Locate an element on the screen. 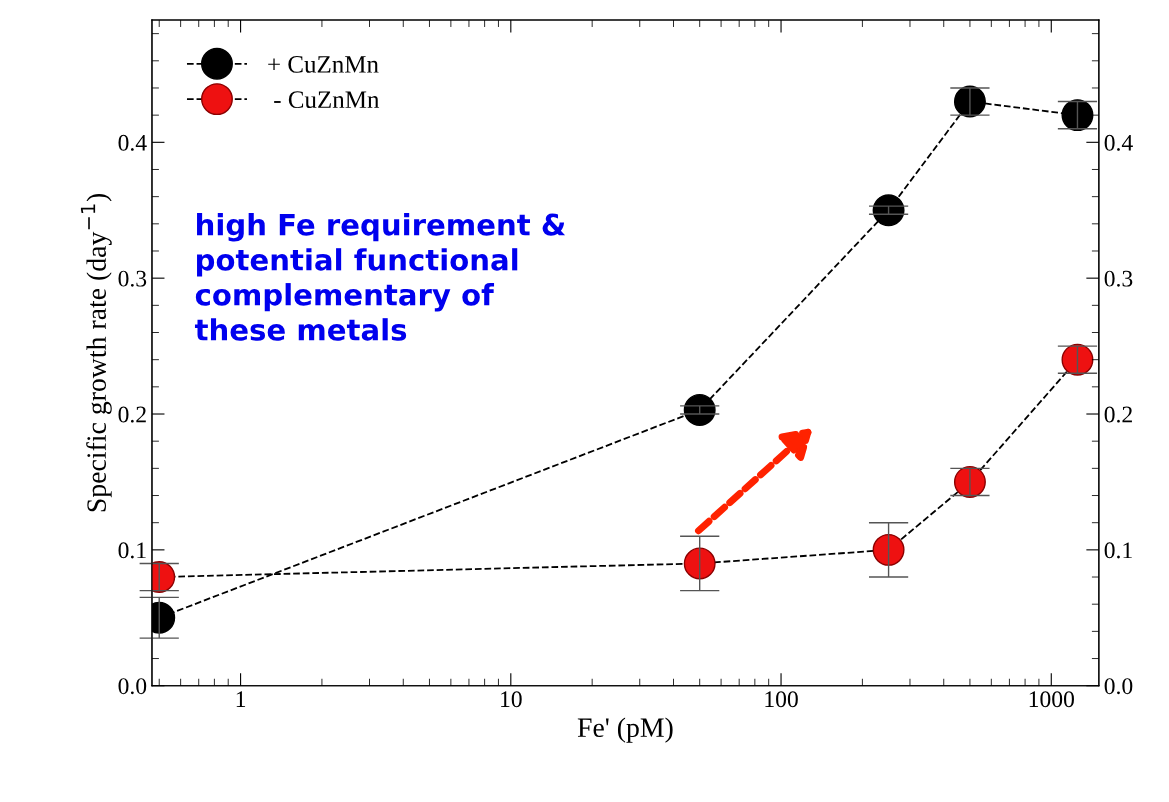 This screenshot has width=1169, height=802. y2-tick-label: 0.2 is located at coordinates (1118, 414).